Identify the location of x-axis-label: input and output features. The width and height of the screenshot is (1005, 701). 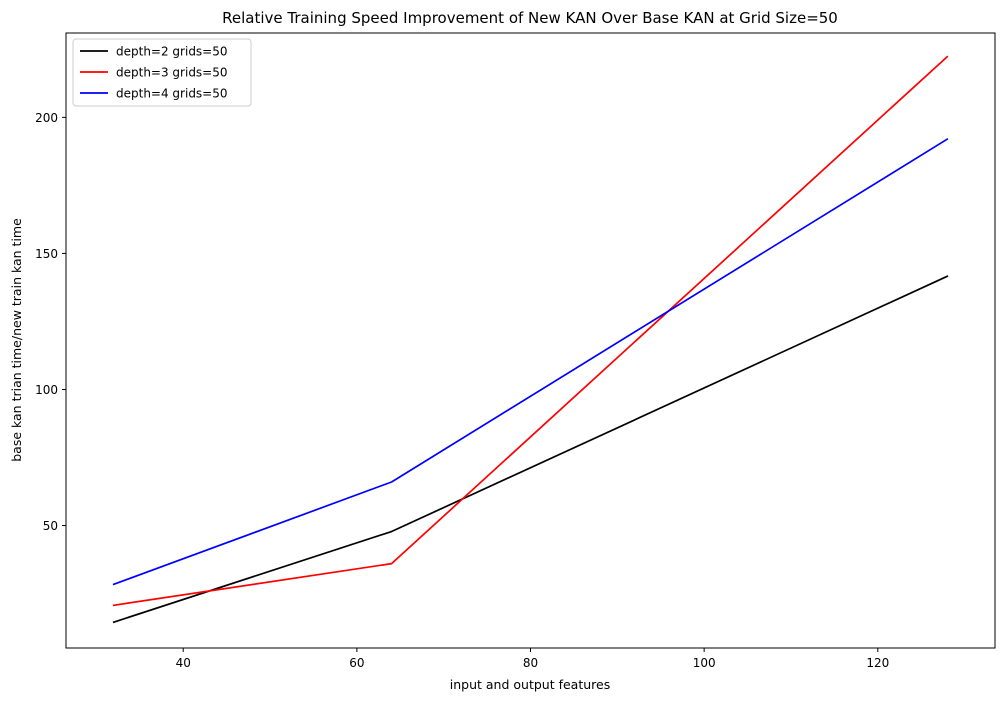
(530, 684).